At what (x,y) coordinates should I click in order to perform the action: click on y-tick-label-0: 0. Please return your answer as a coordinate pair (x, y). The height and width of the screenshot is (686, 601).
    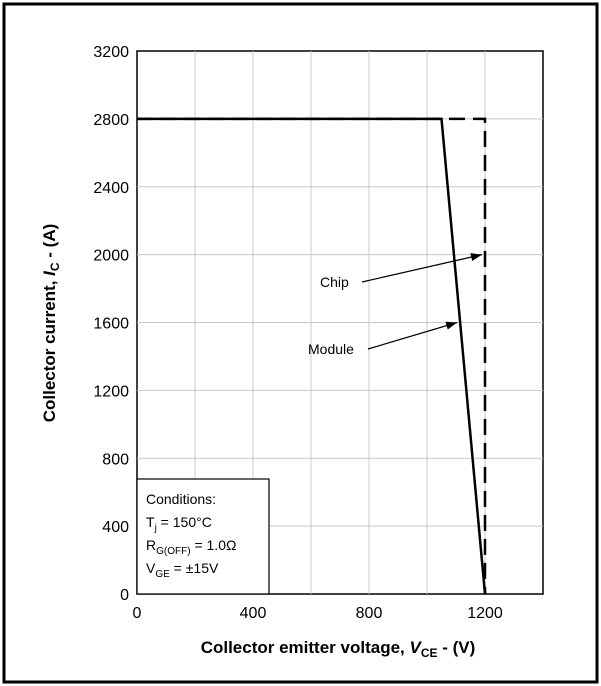
    Looking at the image, I should click on (124, 595).